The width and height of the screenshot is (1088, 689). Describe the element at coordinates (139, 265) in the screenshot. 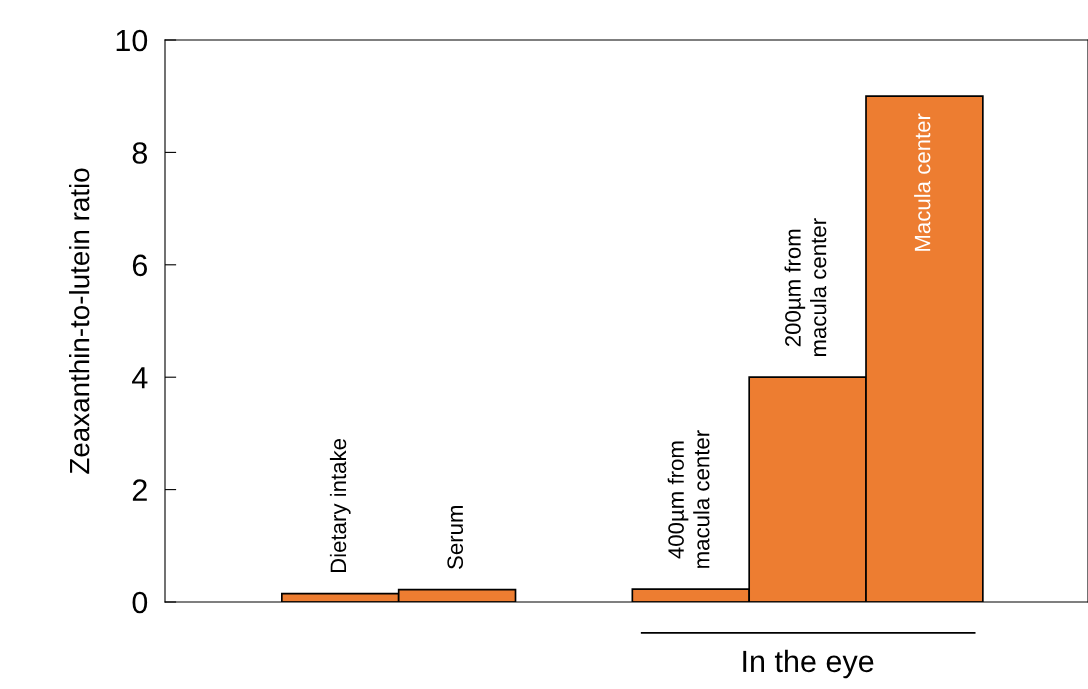

I see `y-tick-label: 6` at that location.